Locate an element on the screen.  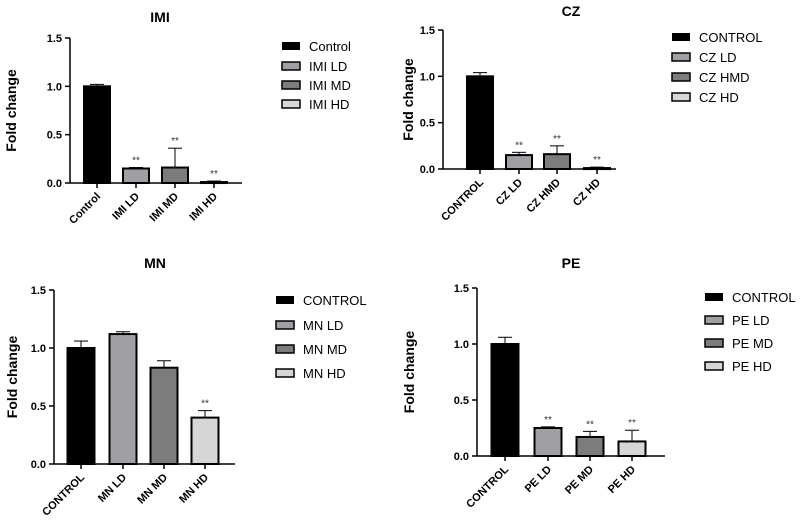
legend: Control IMI LD IMI MD IMI HD is located at coordinates (316, 75).